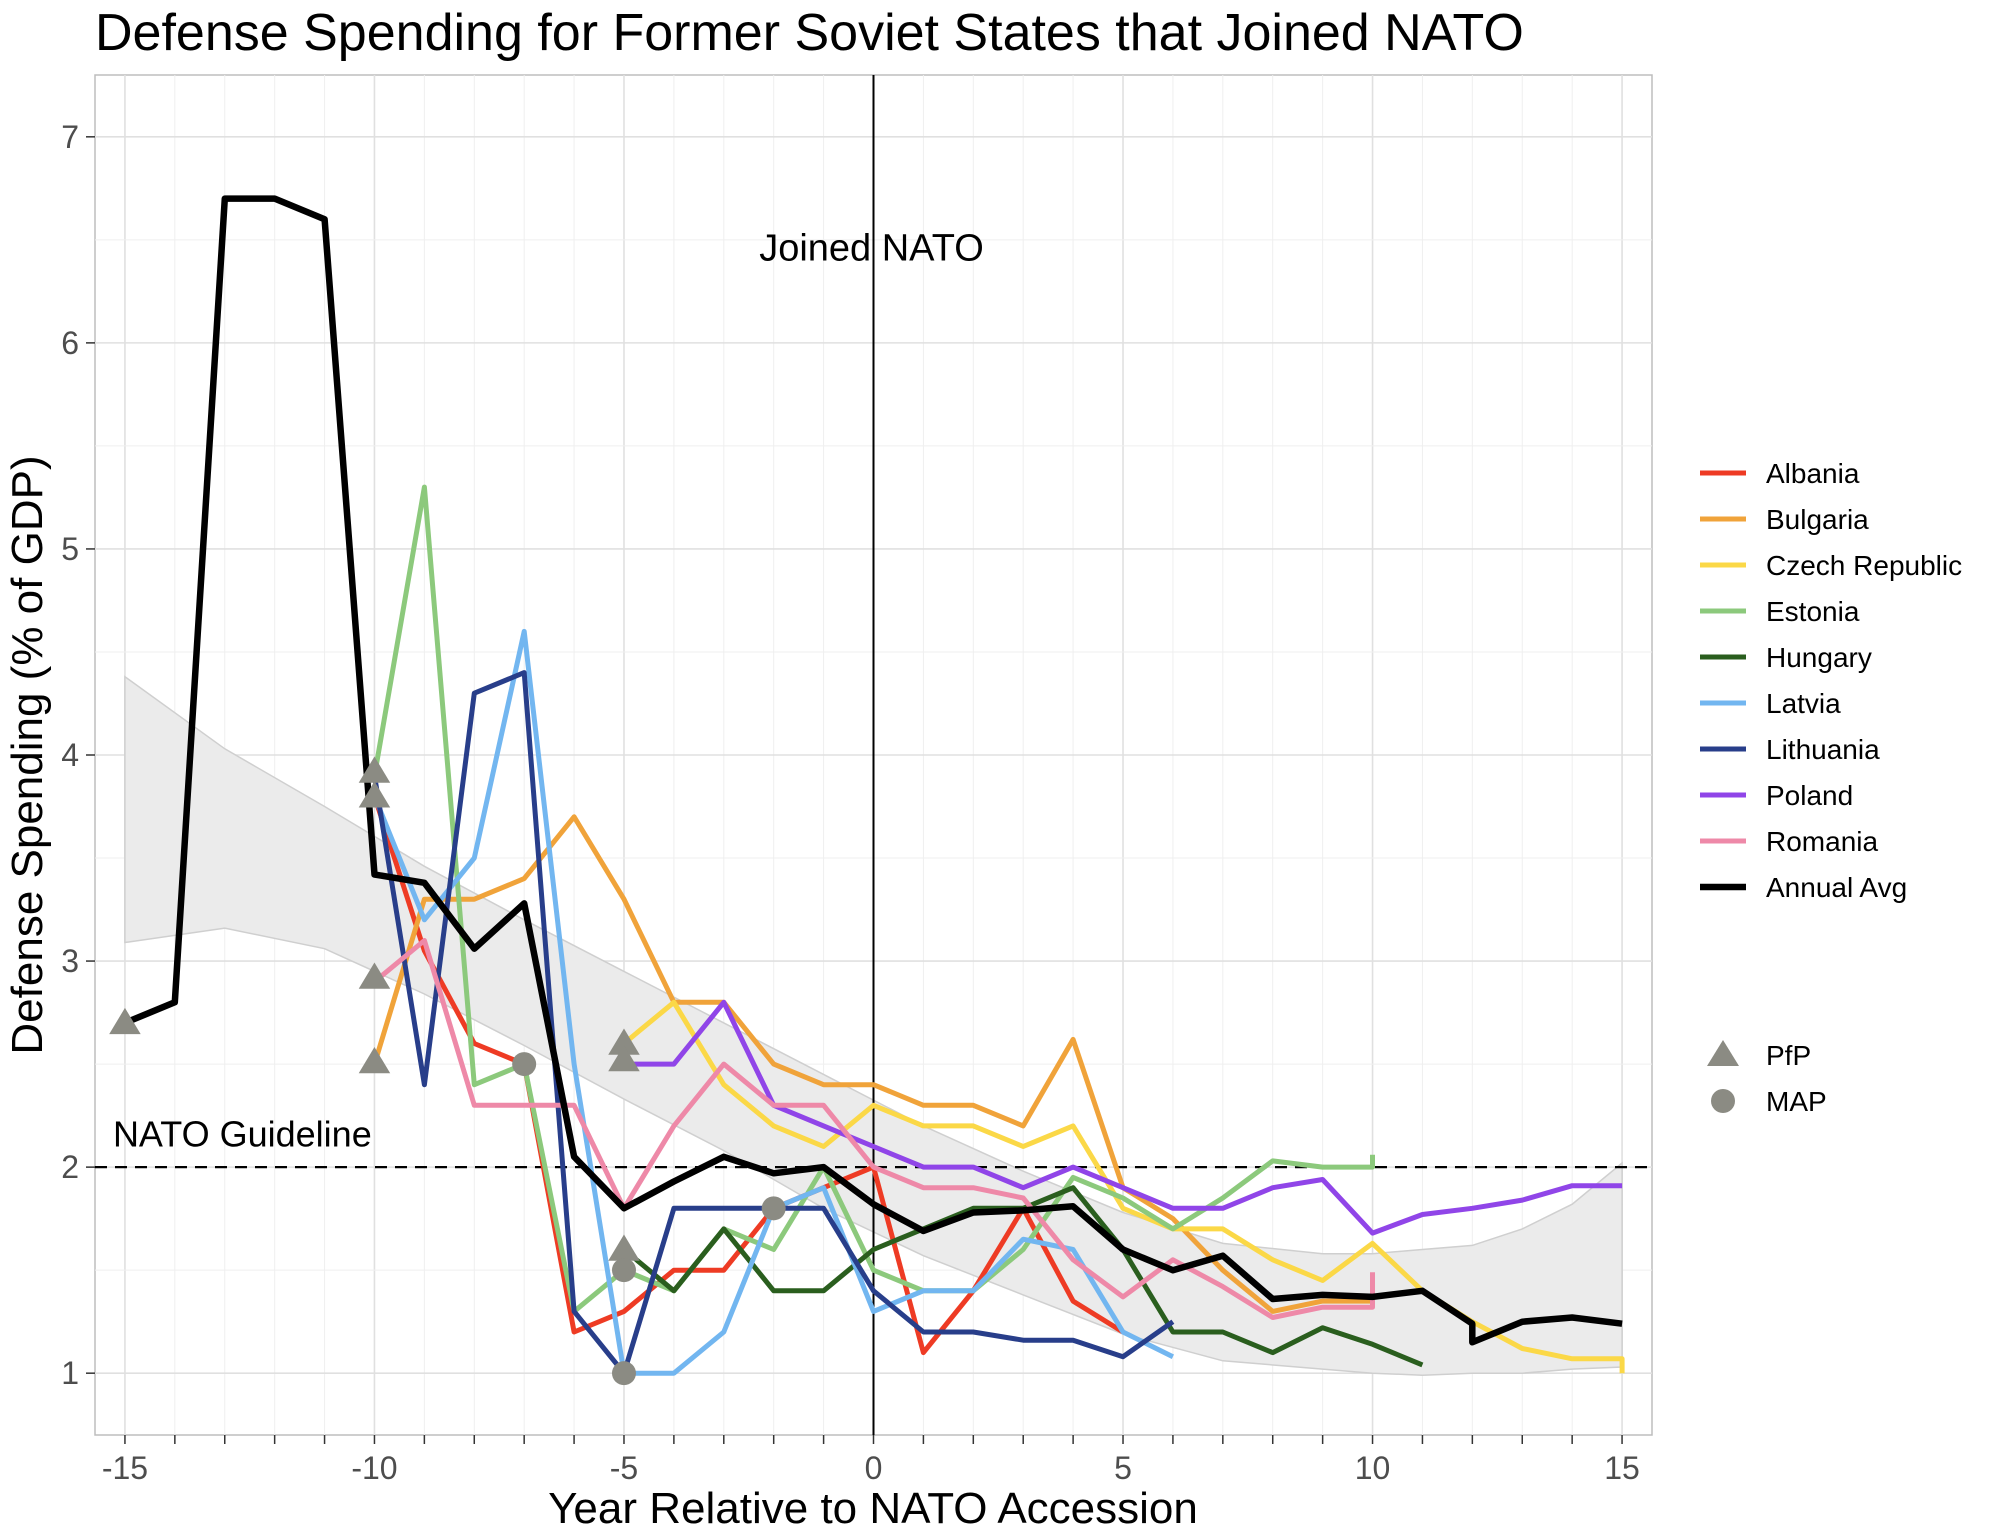 The image size is (2004, 1536). What do you see at coordinates (70, 1167) in the screenshot?
I see `y-tick-label: 2` at bounding box center [70, 1167].